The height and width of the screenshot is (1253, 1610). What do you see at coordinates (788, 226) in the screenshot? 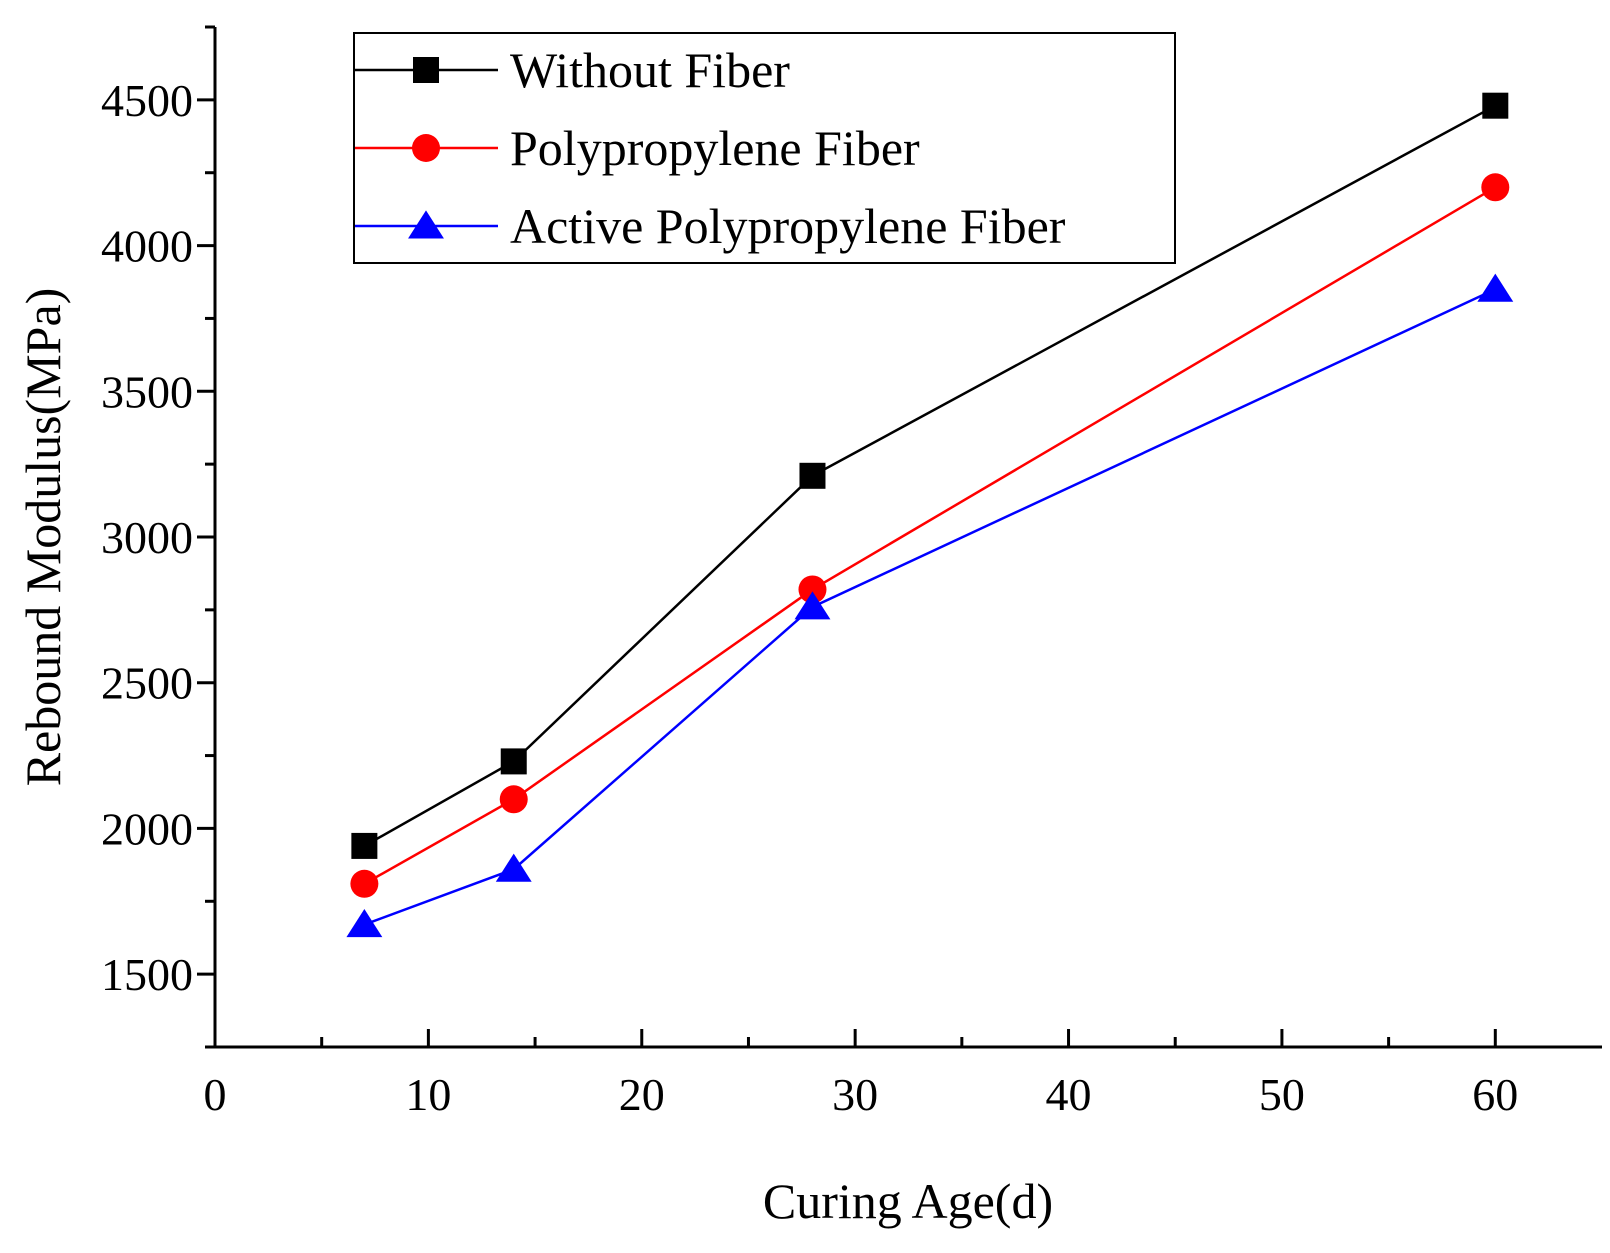
I see `legend-label: Active Polypropylene Fiber` at bounding box center [788, 226].